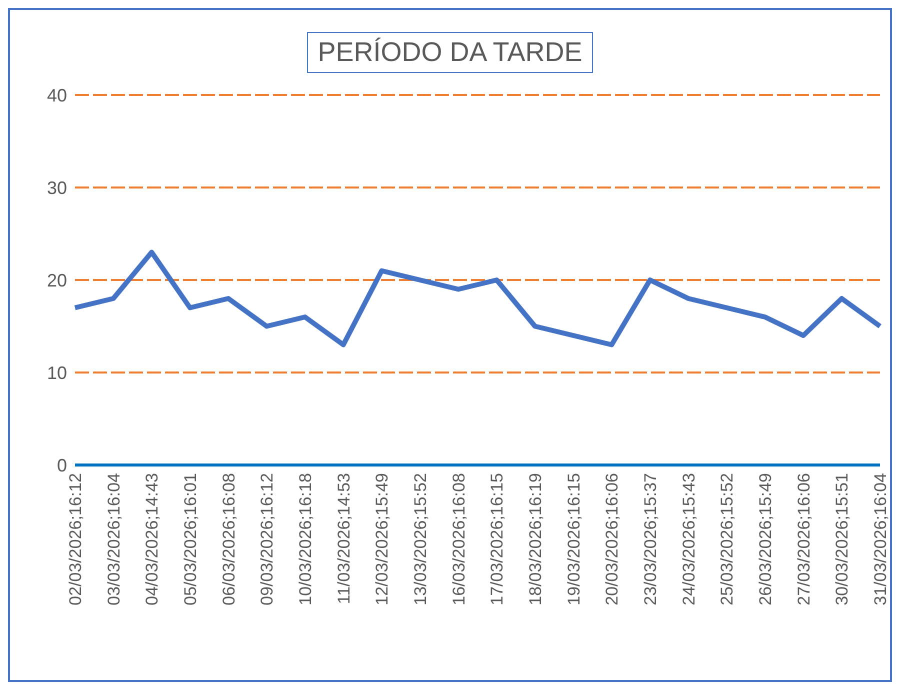  I want to click on chart-title: PERÍODO DA TARDE, so click(450, 52).